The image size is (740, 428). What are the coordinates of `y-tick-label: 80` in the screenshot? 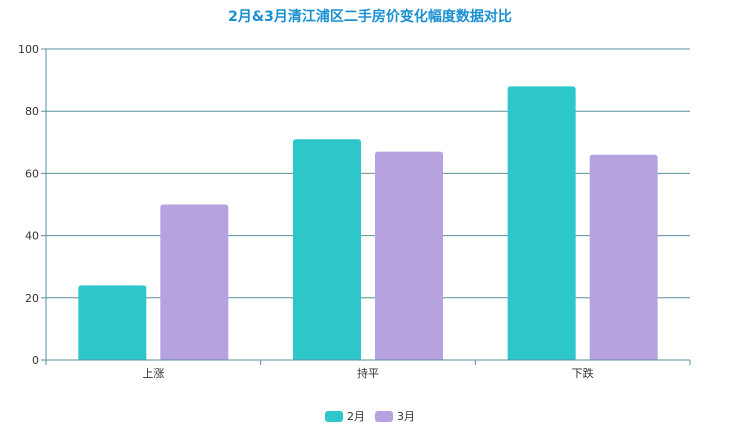 It's located at (32, 111).